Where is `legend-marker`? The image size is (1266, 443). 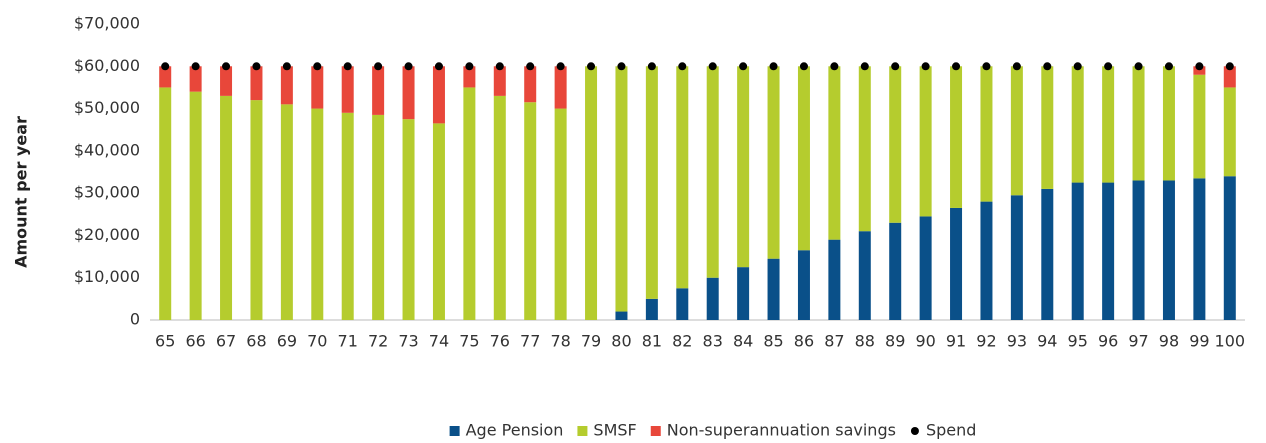 legend-marker is located at coordinates (454, 431).